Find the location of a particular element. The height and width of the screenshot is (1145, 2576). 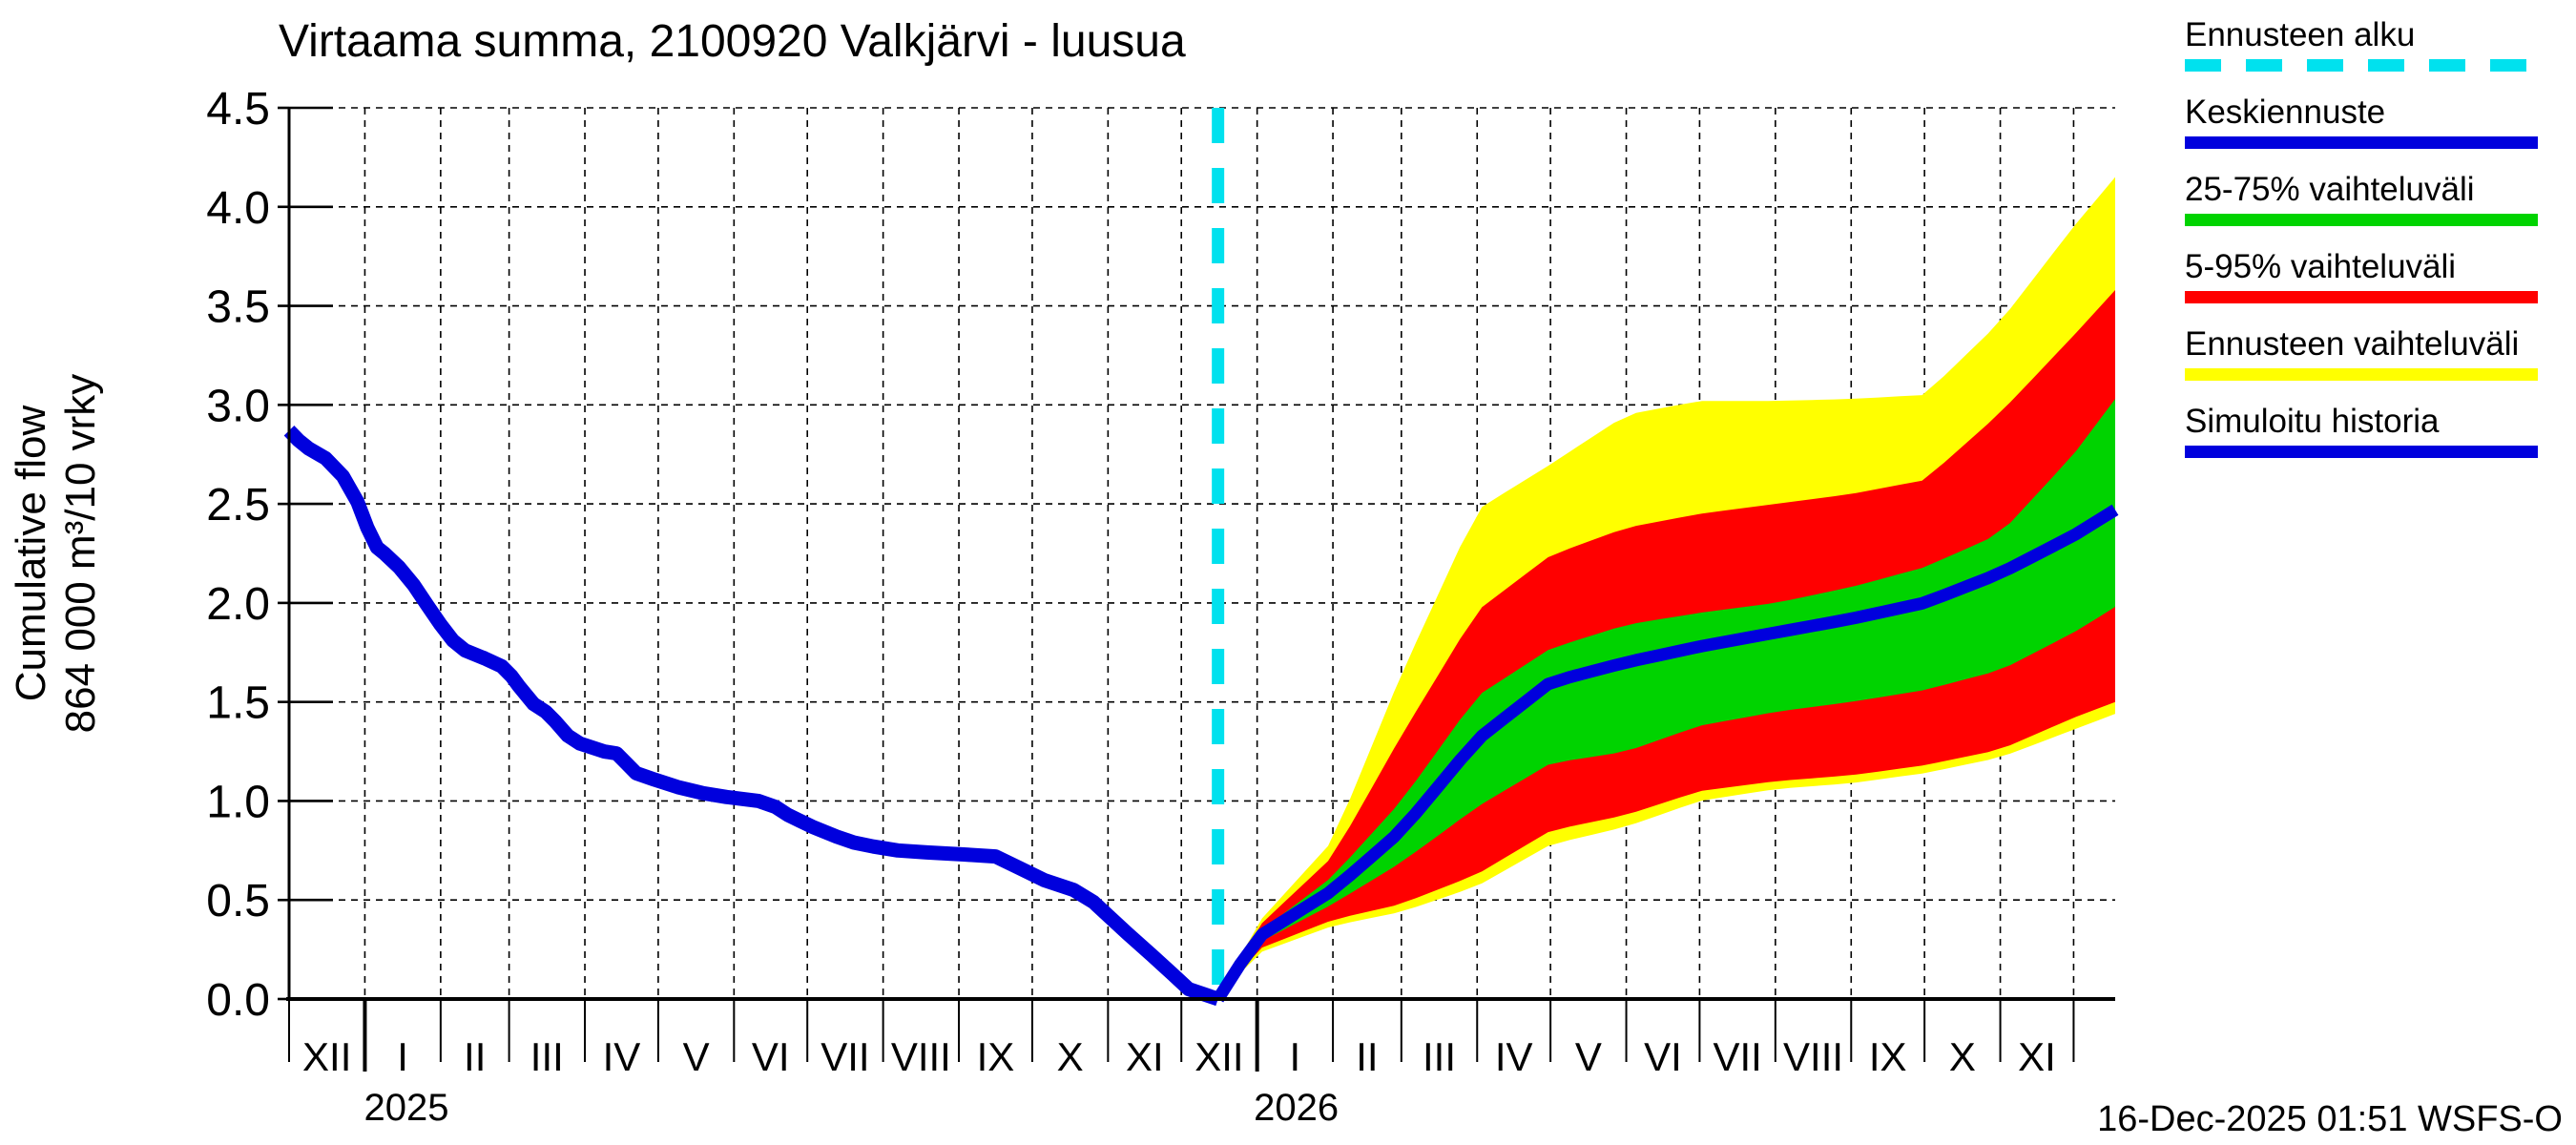

svg-text: 3.5 is located at coordinates (238, 308).